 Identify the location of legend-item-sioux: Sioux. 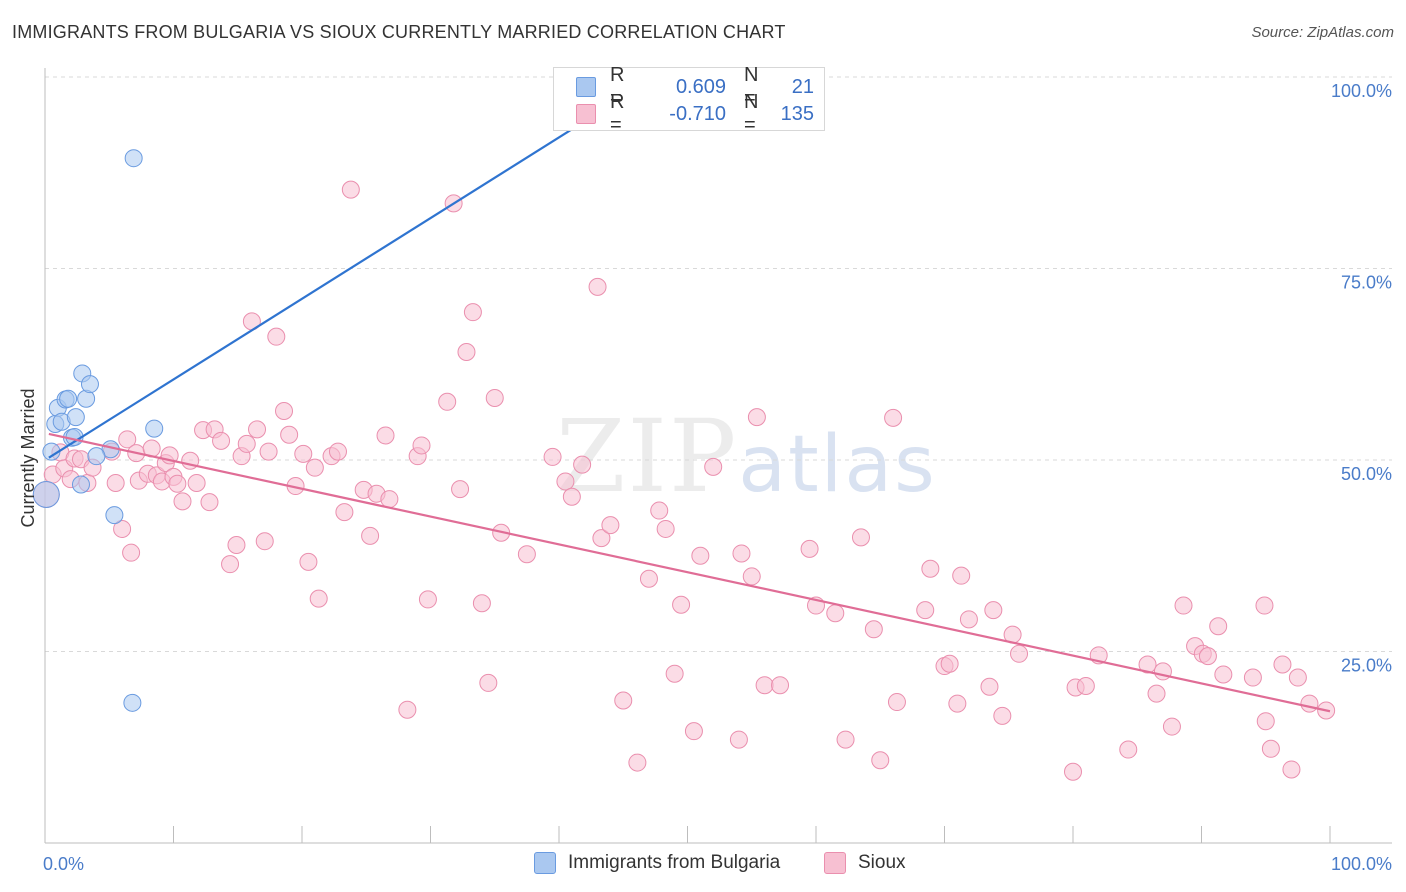
(865, 863).